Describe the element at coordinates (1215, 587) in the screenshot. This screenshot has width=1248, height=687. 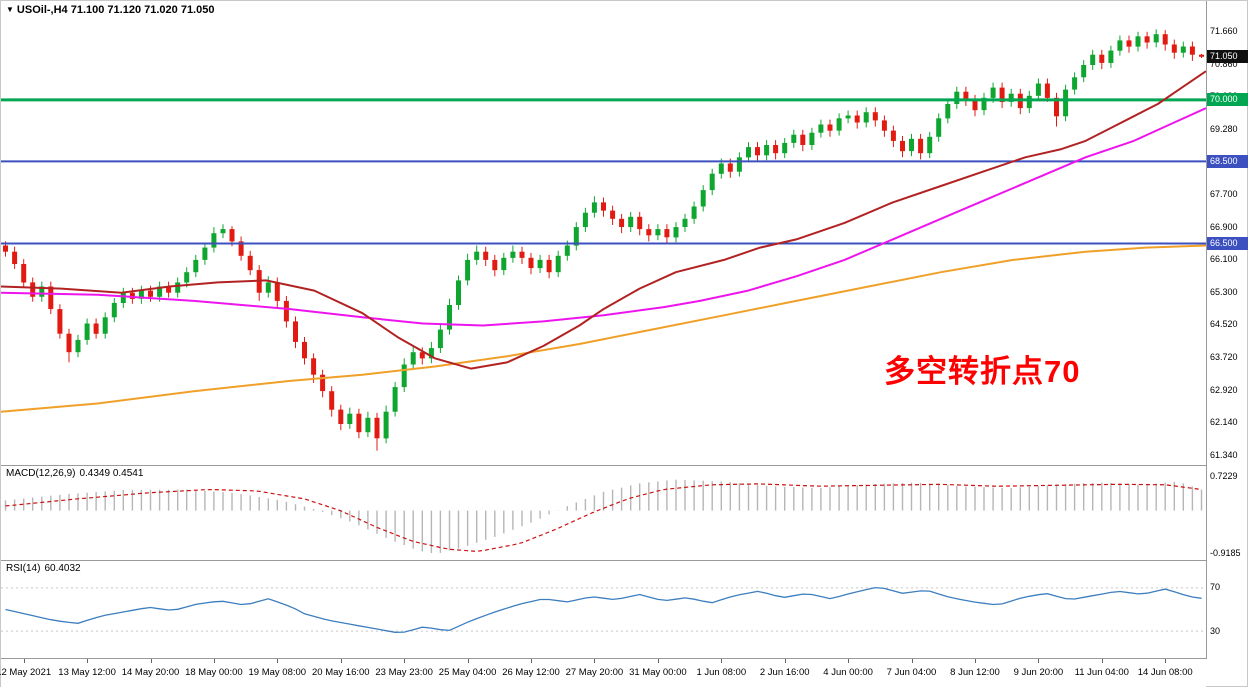
I see `rsi-axis-label: 70` at that location.